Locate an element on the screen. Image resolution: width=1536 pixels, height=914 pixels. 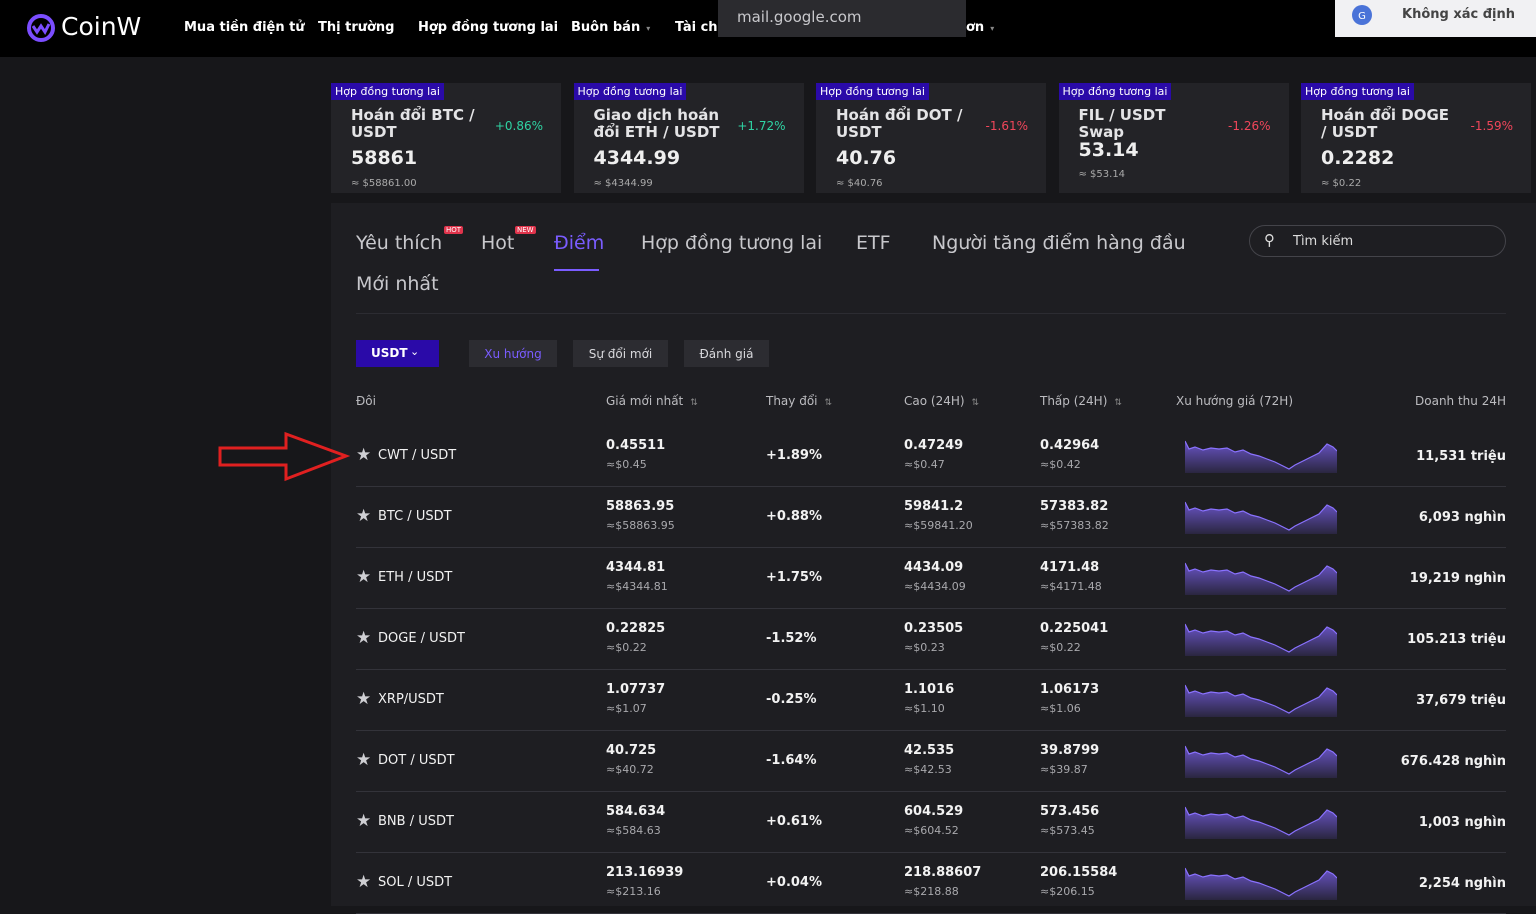
ticker-price: 58861 is located at coordinates (384, 158).